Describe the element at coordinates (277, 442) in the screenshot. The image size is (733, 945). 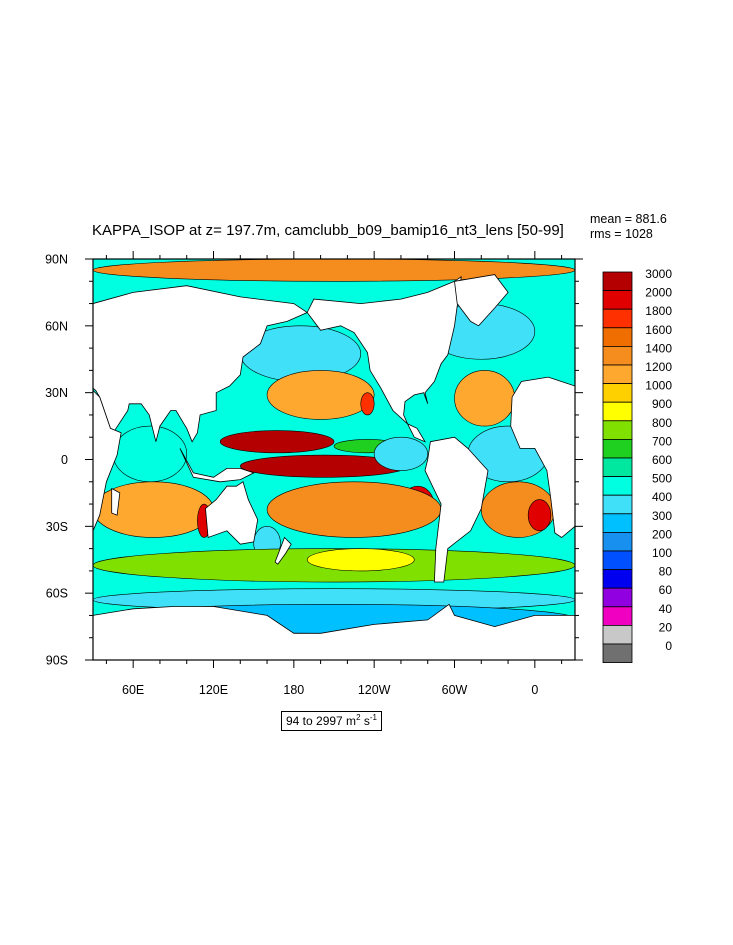
I see `field-region-equatorial-pacific-west` at that location.